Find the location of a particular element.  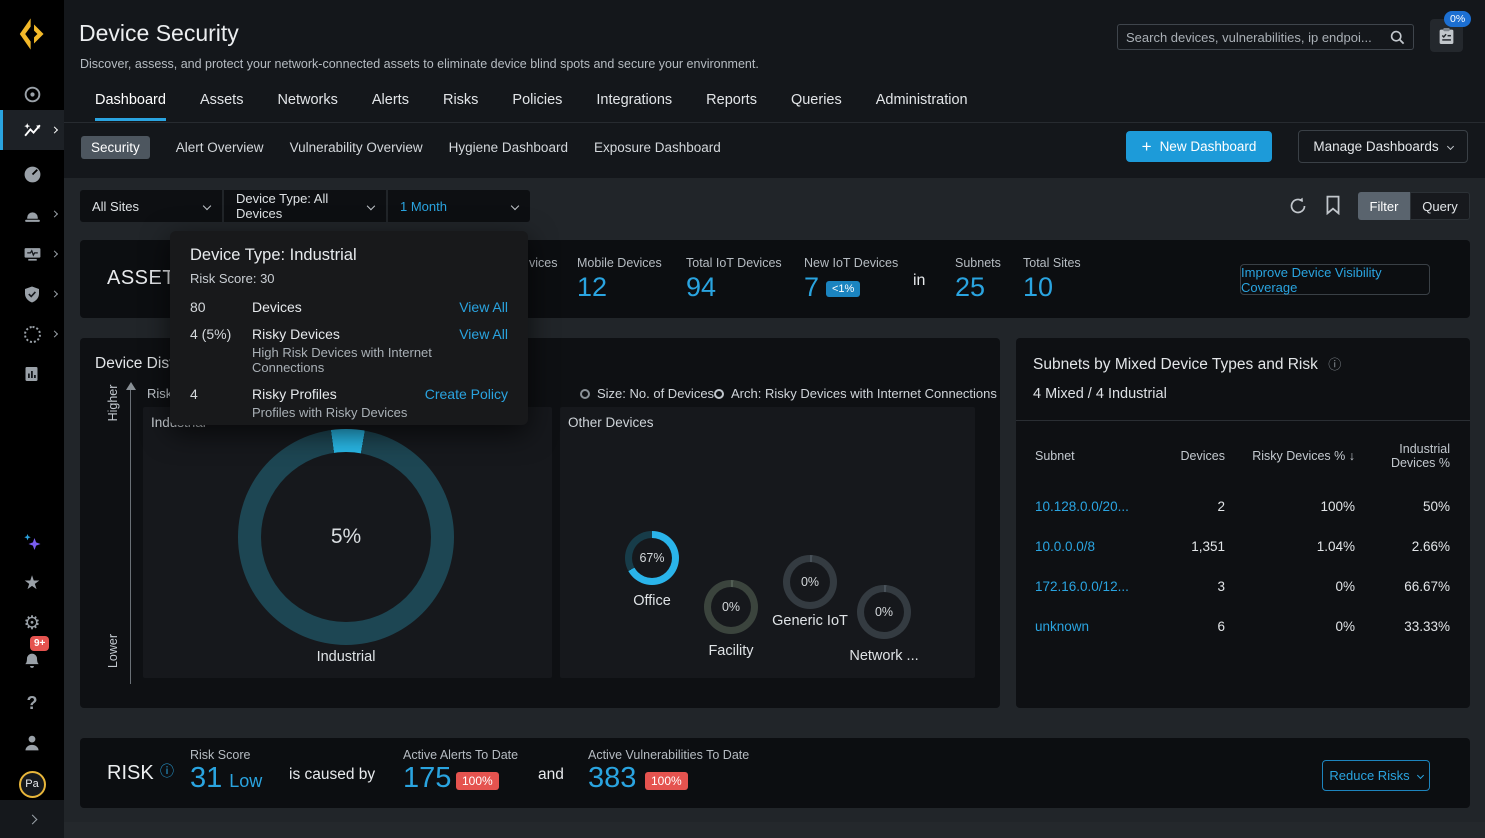

tab-dashboard: Dashboard is located at coordinates (130, 106).